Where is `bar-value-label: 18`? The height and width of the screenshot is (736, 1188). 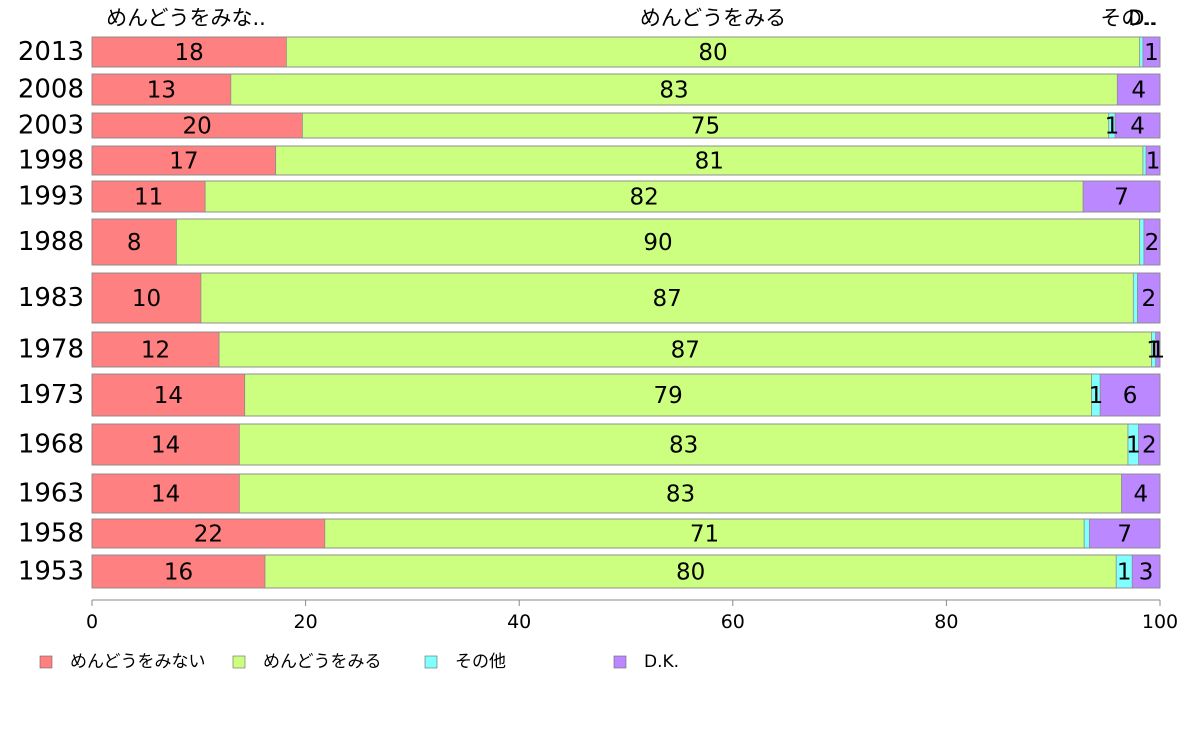
bar-value-label: 18 is located at coordinates (189, 53).